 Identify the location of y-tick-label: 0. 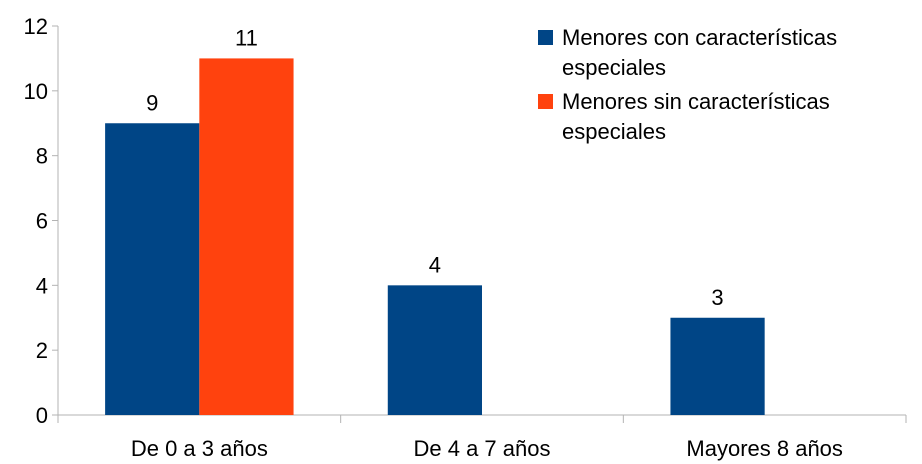
(42, 415).